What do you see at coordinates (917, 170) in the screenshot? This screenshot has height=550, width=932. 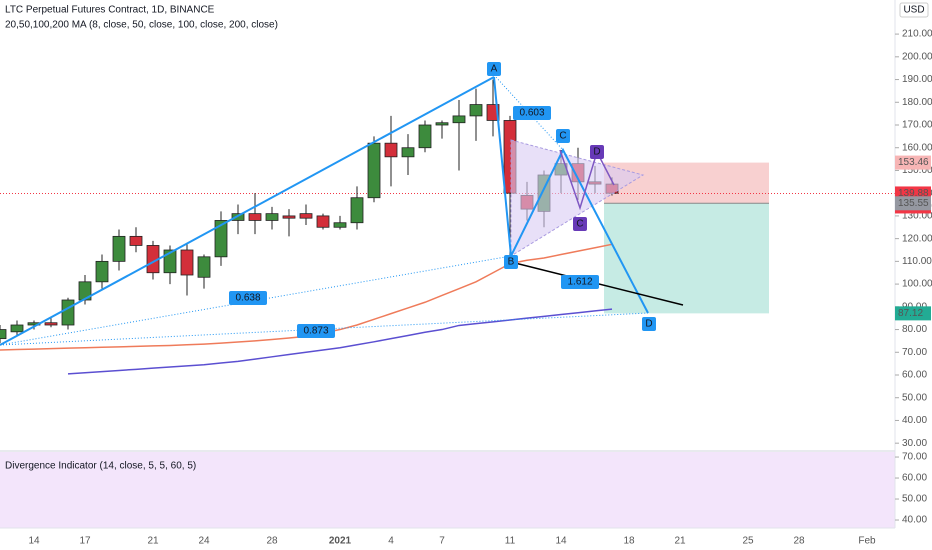 I see `y-tick-label: 150.00` at bounding box center [917, 170].